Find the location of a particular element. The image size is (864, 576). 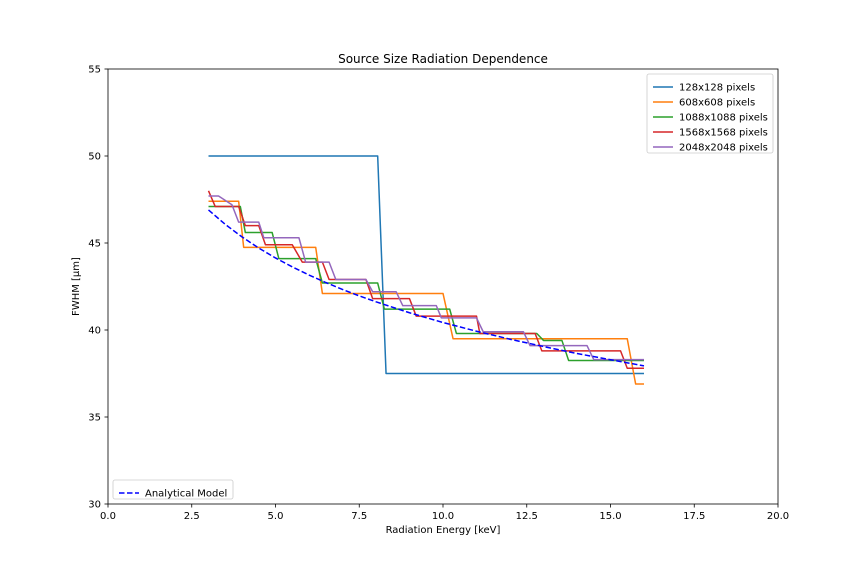

y-tick-label: 40 is located at coordinates (94, 331).